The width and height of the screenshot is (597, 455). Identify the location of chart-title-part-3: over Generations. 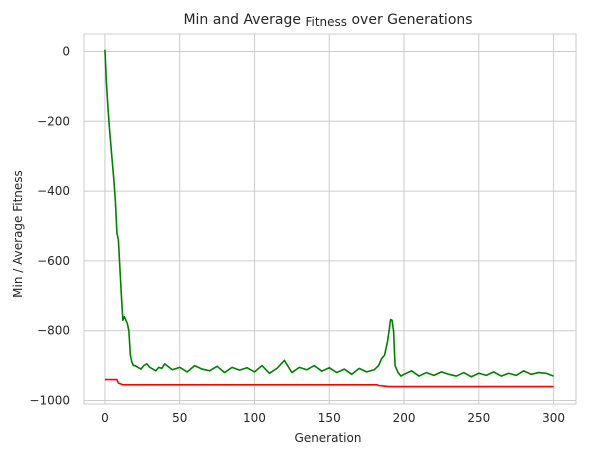
(411, 20).